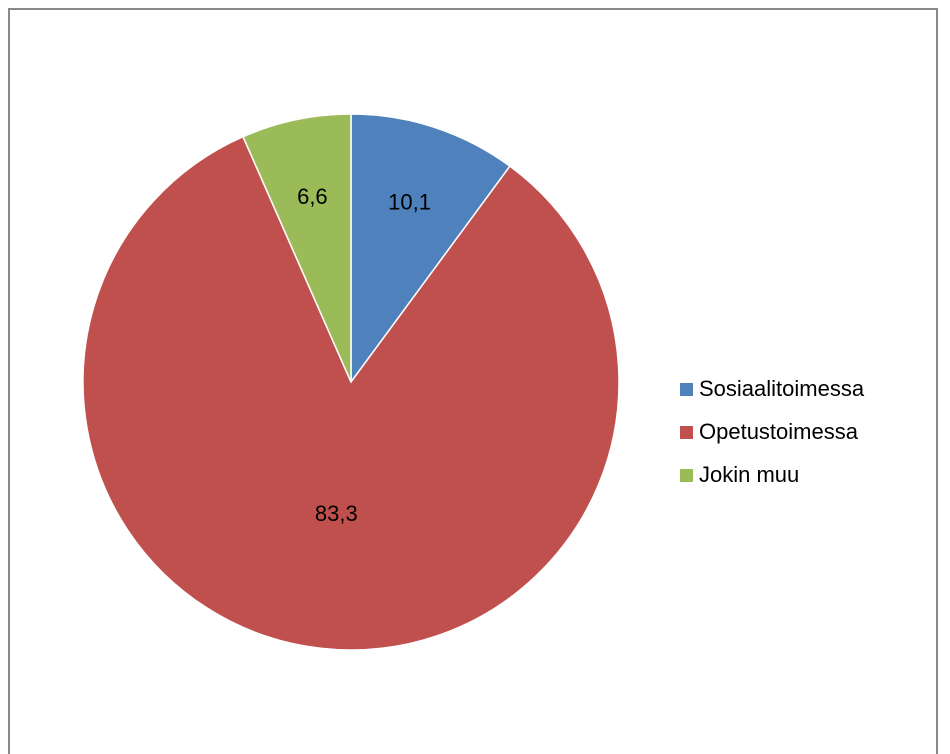 The height and width of the screenshot is (754, 950). I want to click on legend-item-opetustoimessa: Opetustoimessa, so click(772, 431).